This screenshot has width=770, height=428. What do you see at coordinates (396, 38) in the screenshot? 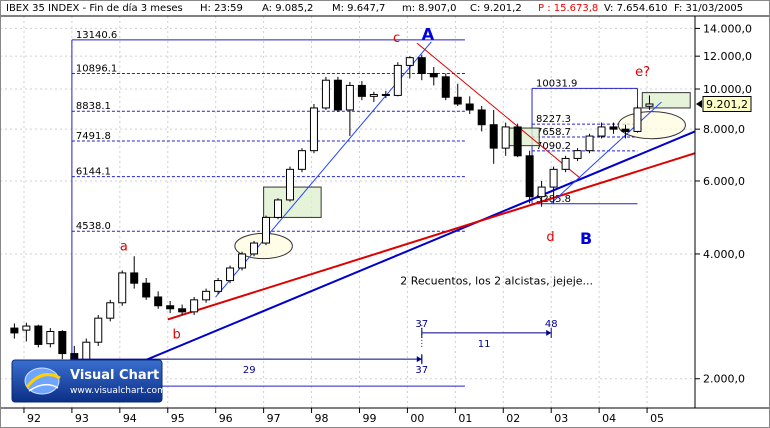
I see `wave-label: c` at bounding box center [396, 38].